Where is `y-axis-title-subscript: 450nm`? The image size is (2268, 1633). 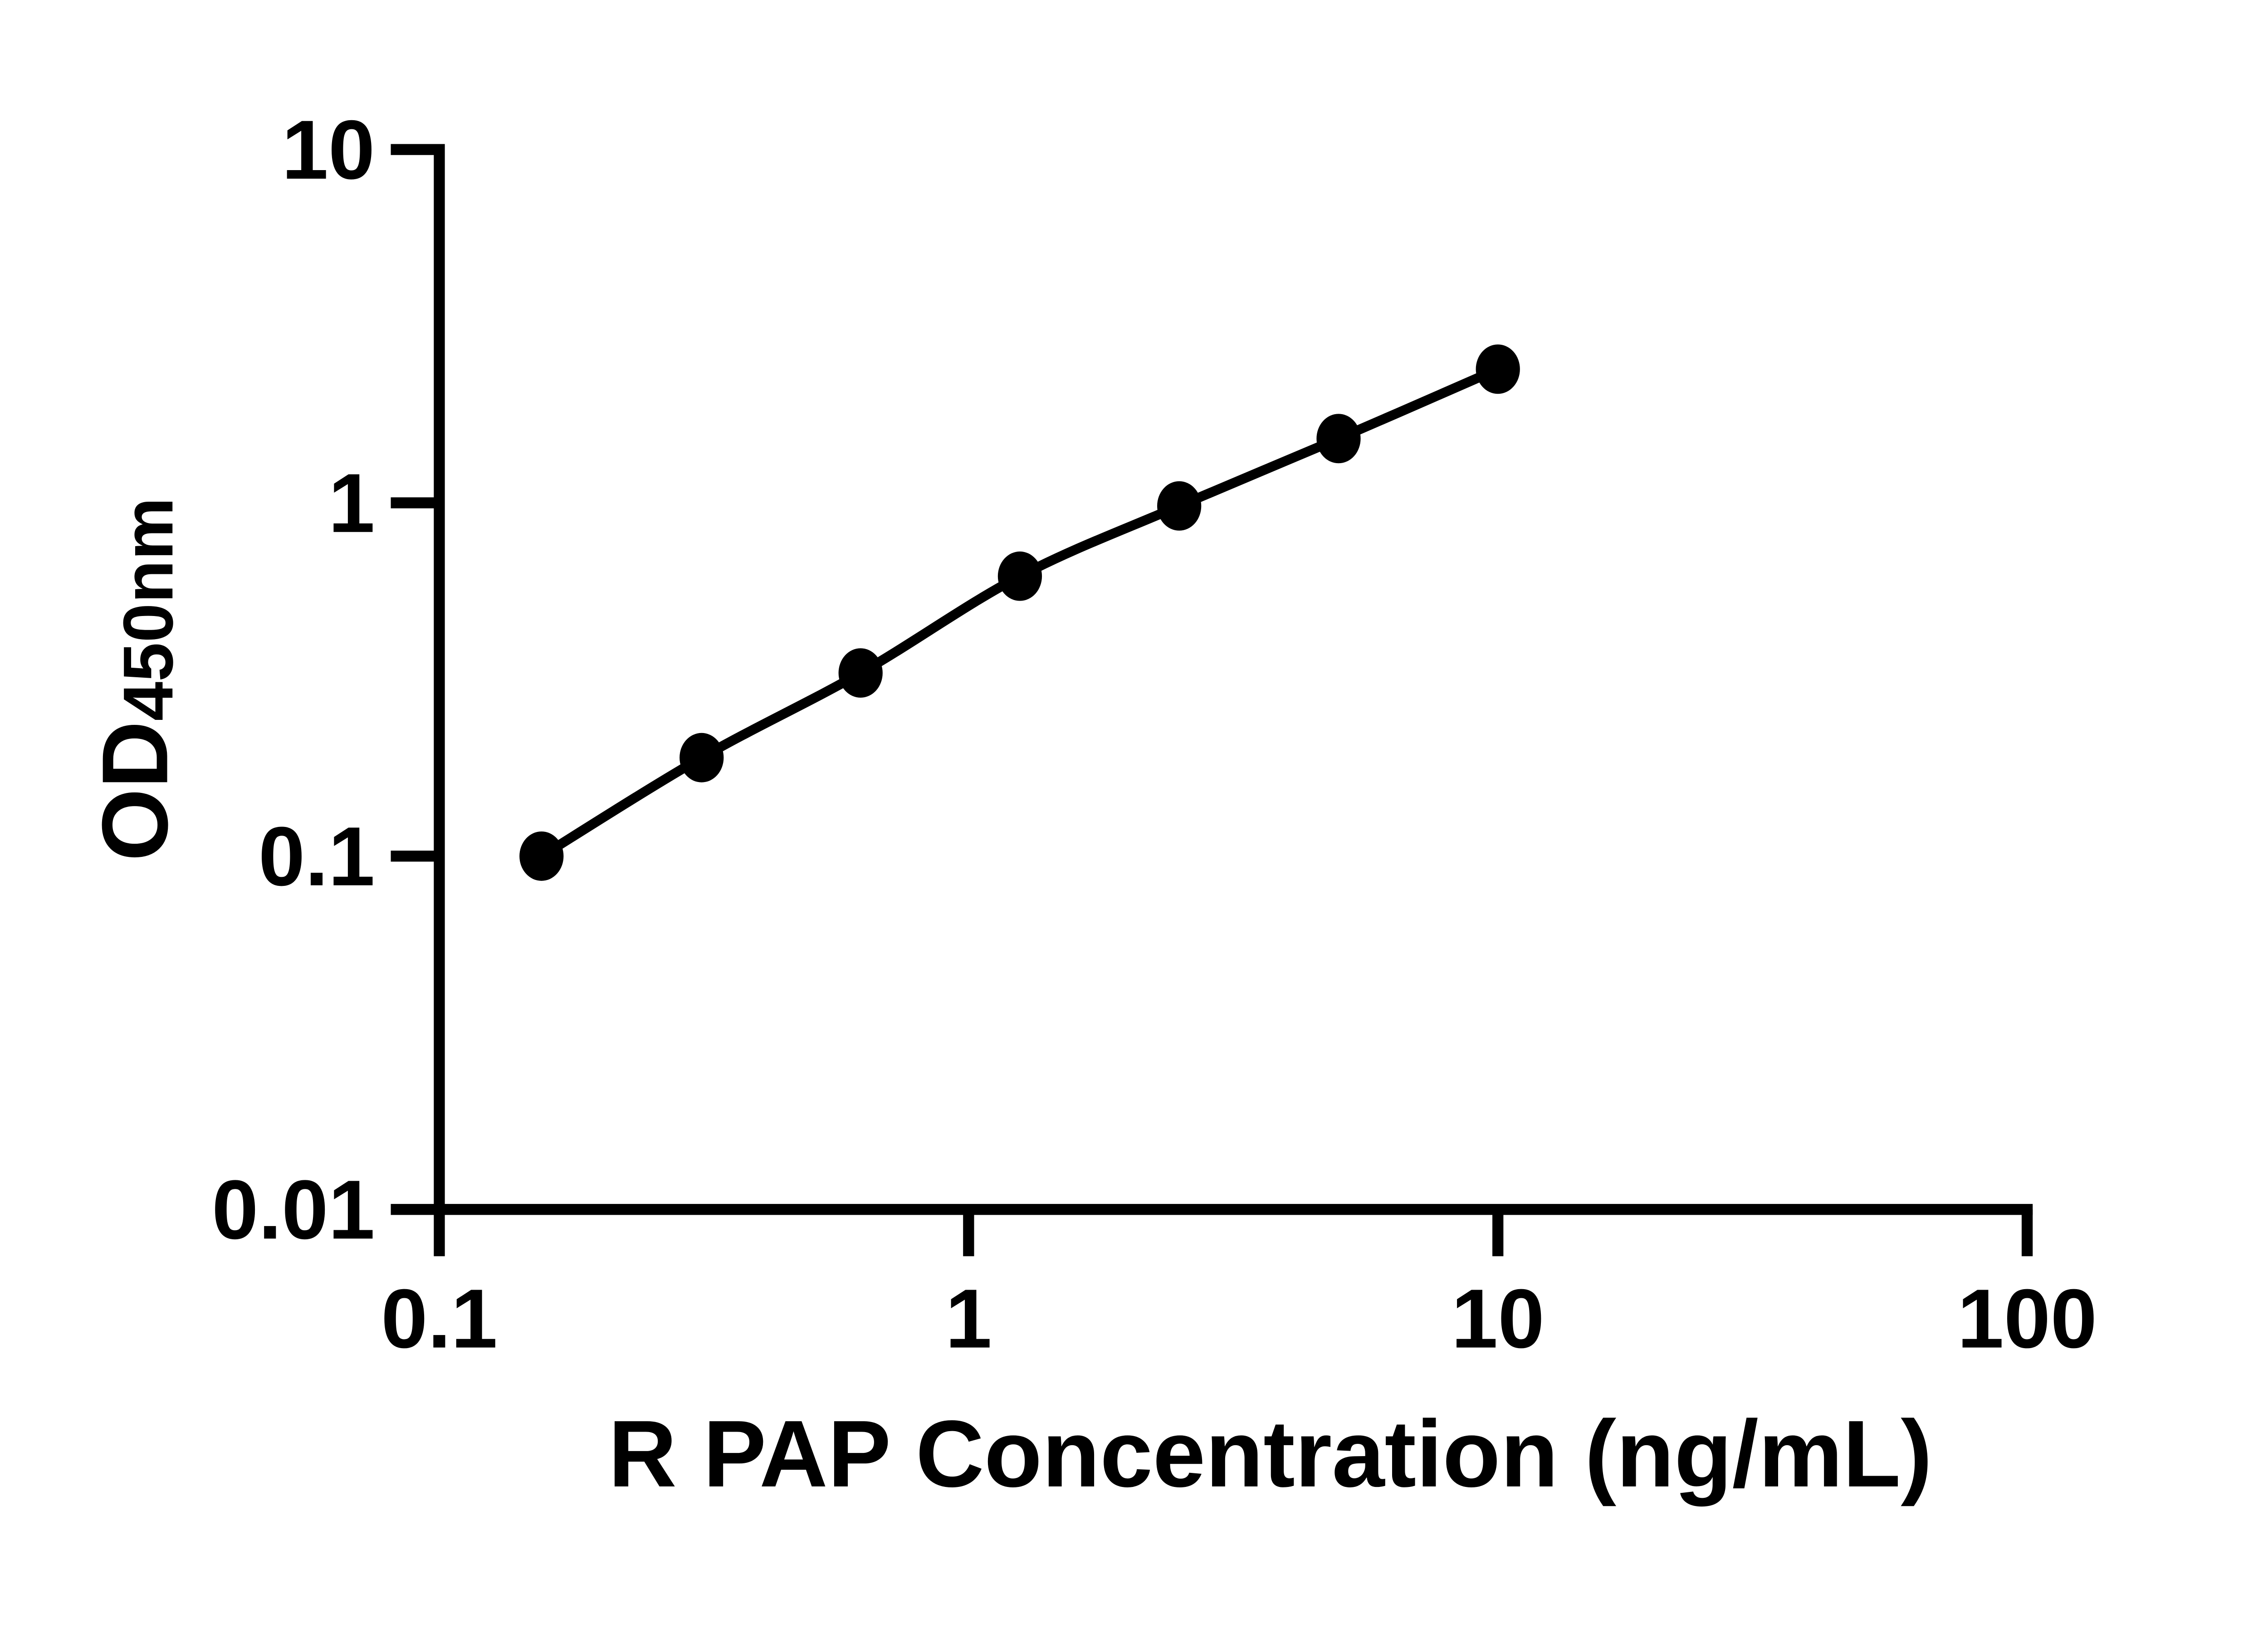 y-axis-title-subscript: 450nm is located at coordinates (147, 609).